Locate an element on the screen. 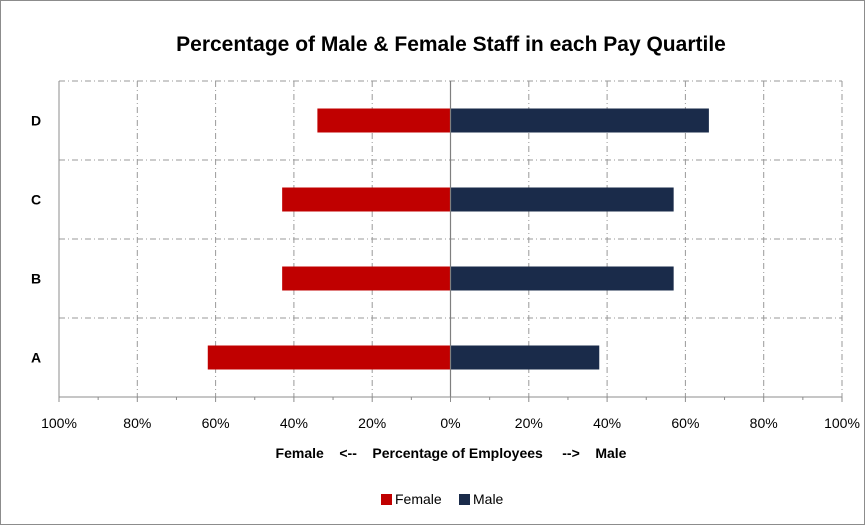 The height and width of the screenshot is (526, 865). bar-male-a is located at coordinates (525, 357).